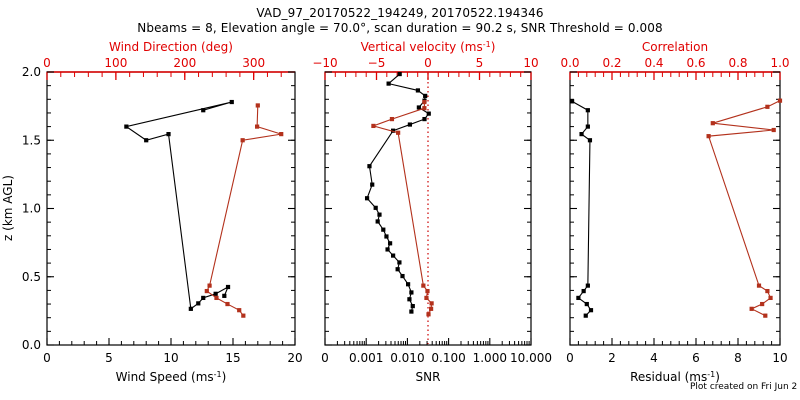 Image resolution: width=800 pixels, height=400 pixels. I want to click on x-tick-label: 15, so click(232, 358).